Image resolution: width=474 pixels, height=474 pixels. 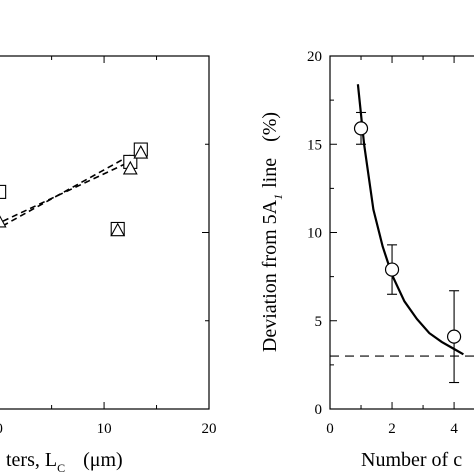 I want to click on right-y-tick-label: 10, so click(x=314, y=234).